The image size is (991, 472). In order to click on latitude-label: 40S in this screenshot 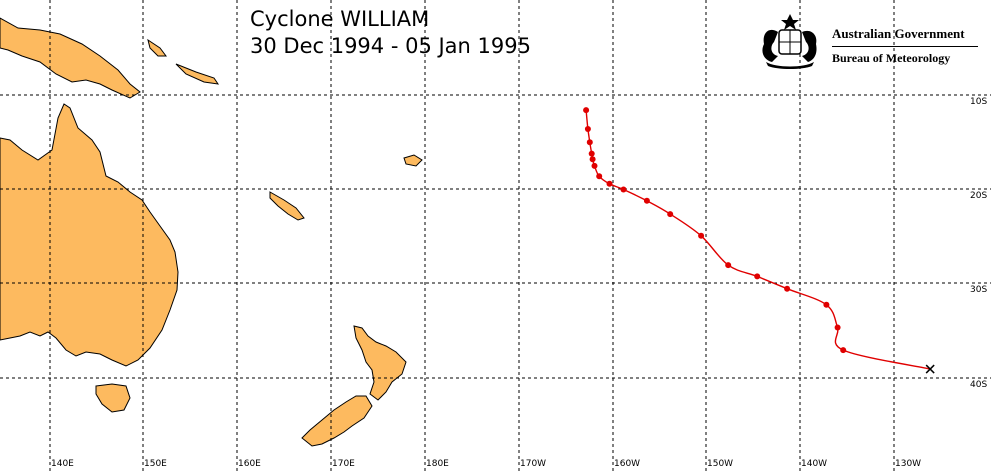, I will do `click(979, 385)`.